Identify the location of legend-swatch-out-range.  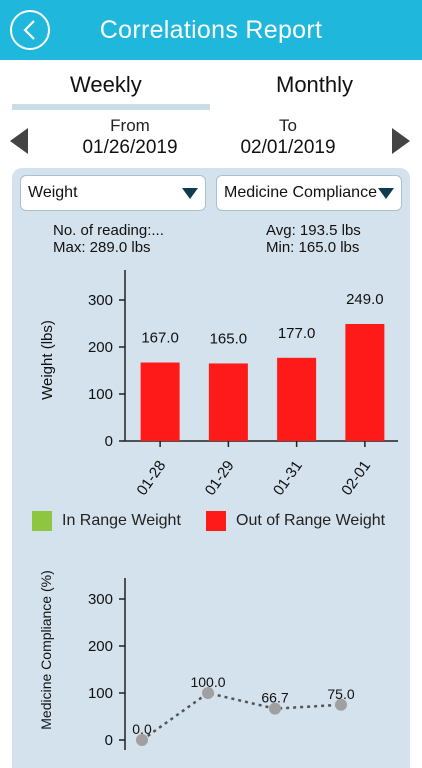
(216, 521).